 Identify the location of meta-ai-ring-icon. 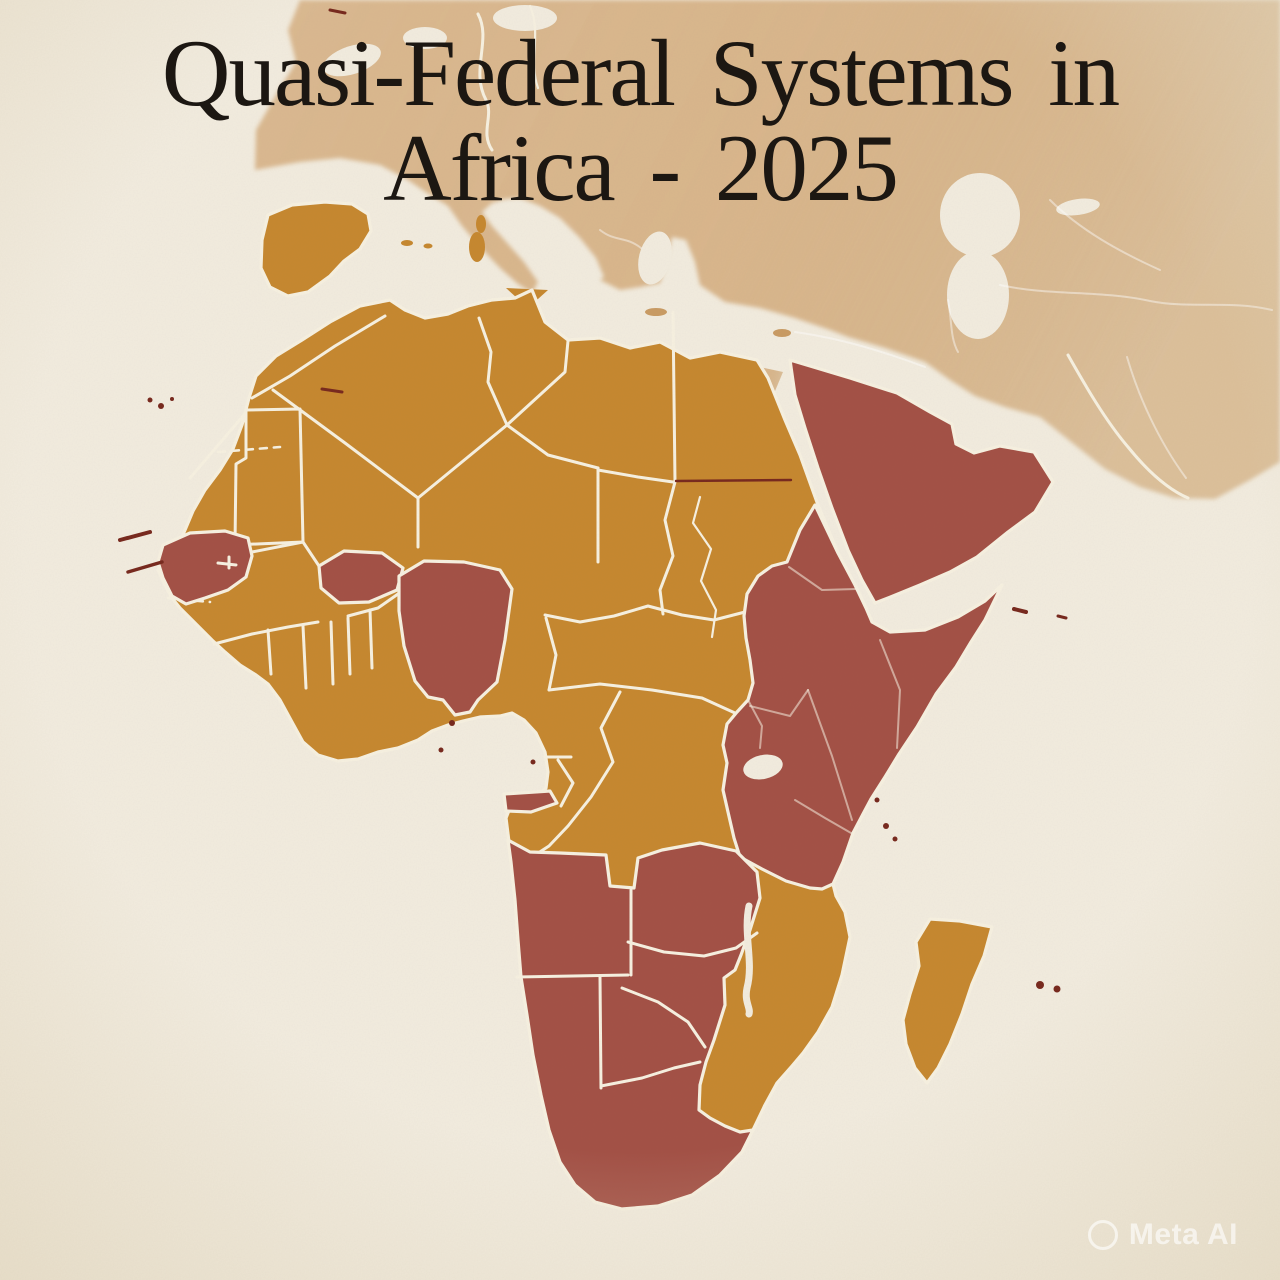
(1102, 1235).